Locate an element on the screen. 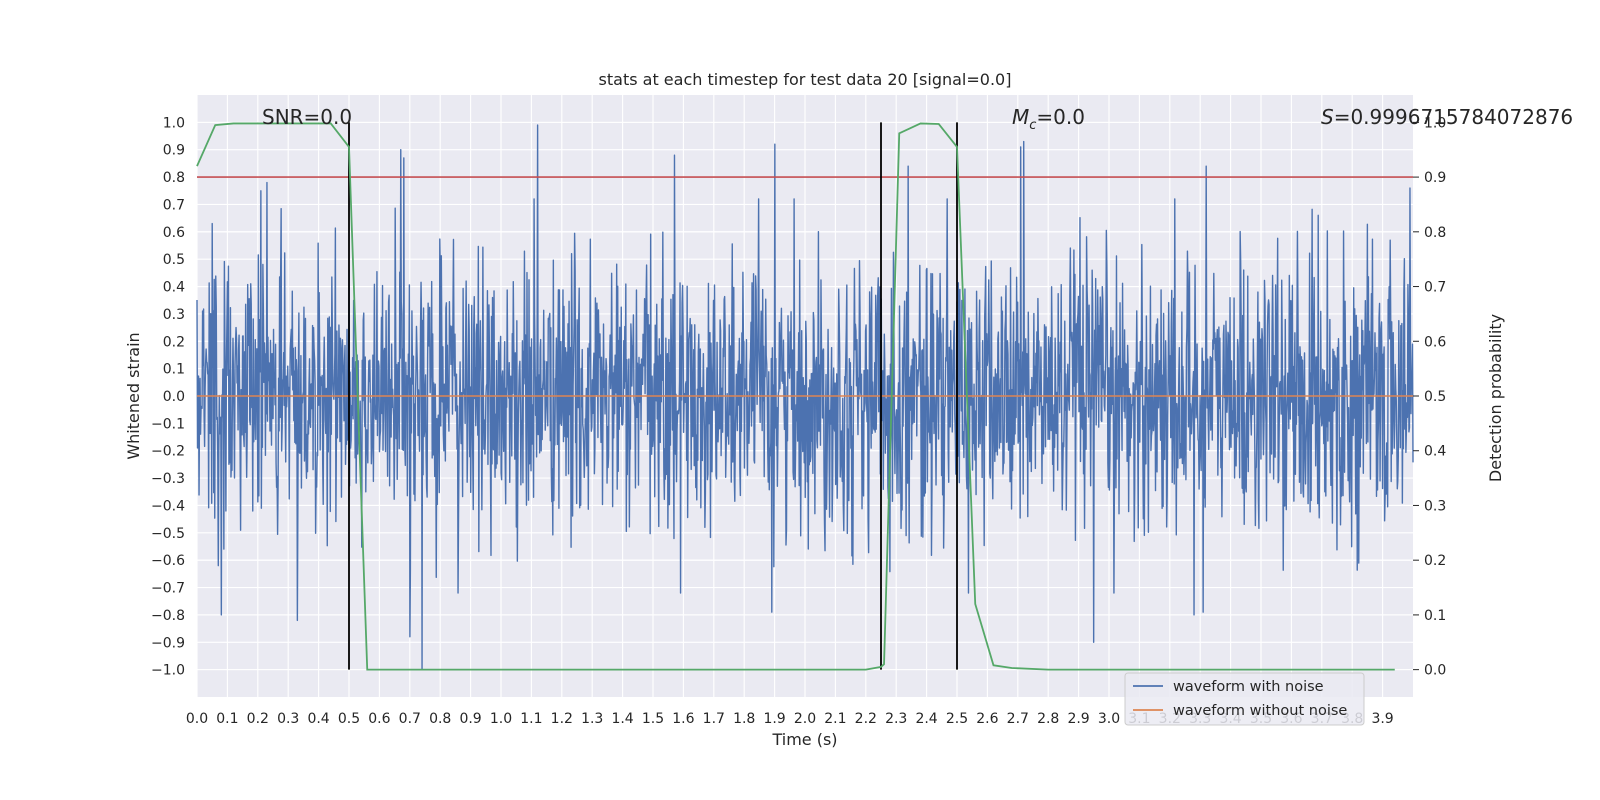 The image size is (1600, 800). x-tick-label: 2.7 is located at coordinates (1018, 719).